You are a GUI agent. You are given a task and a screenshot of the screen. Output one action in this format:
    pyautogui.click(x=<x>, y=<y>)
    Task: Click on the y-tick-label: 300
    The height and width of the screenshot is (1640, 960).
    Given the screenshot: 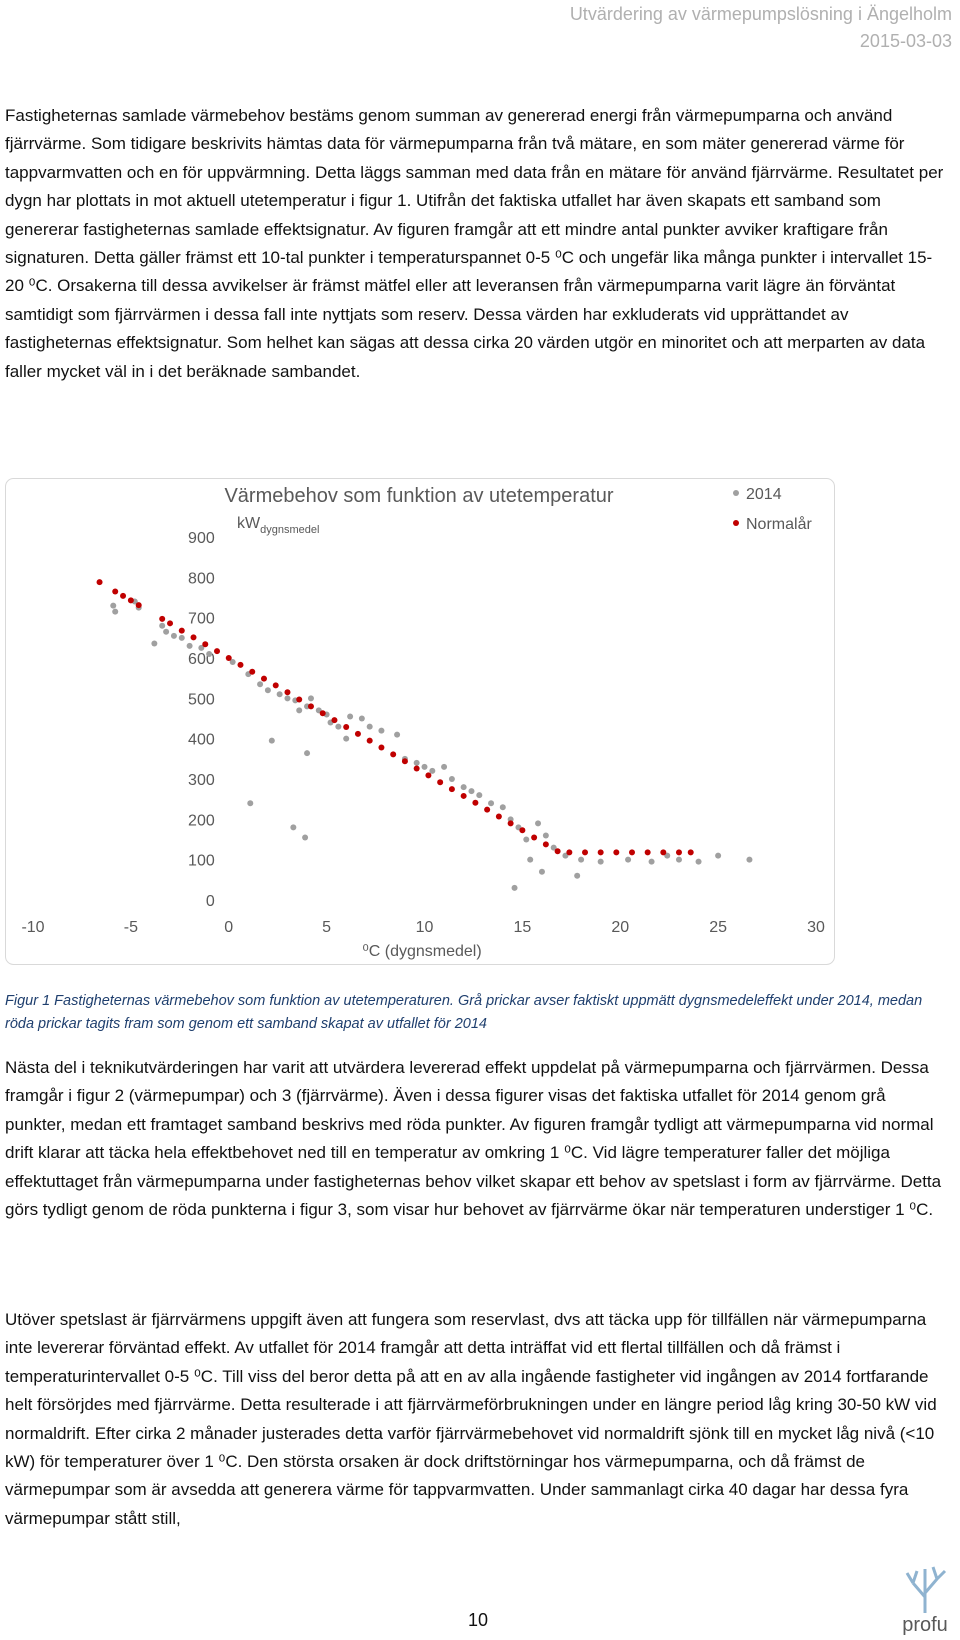 What is the action you would take?
    pyautogui.click(x=201, y=780)
    